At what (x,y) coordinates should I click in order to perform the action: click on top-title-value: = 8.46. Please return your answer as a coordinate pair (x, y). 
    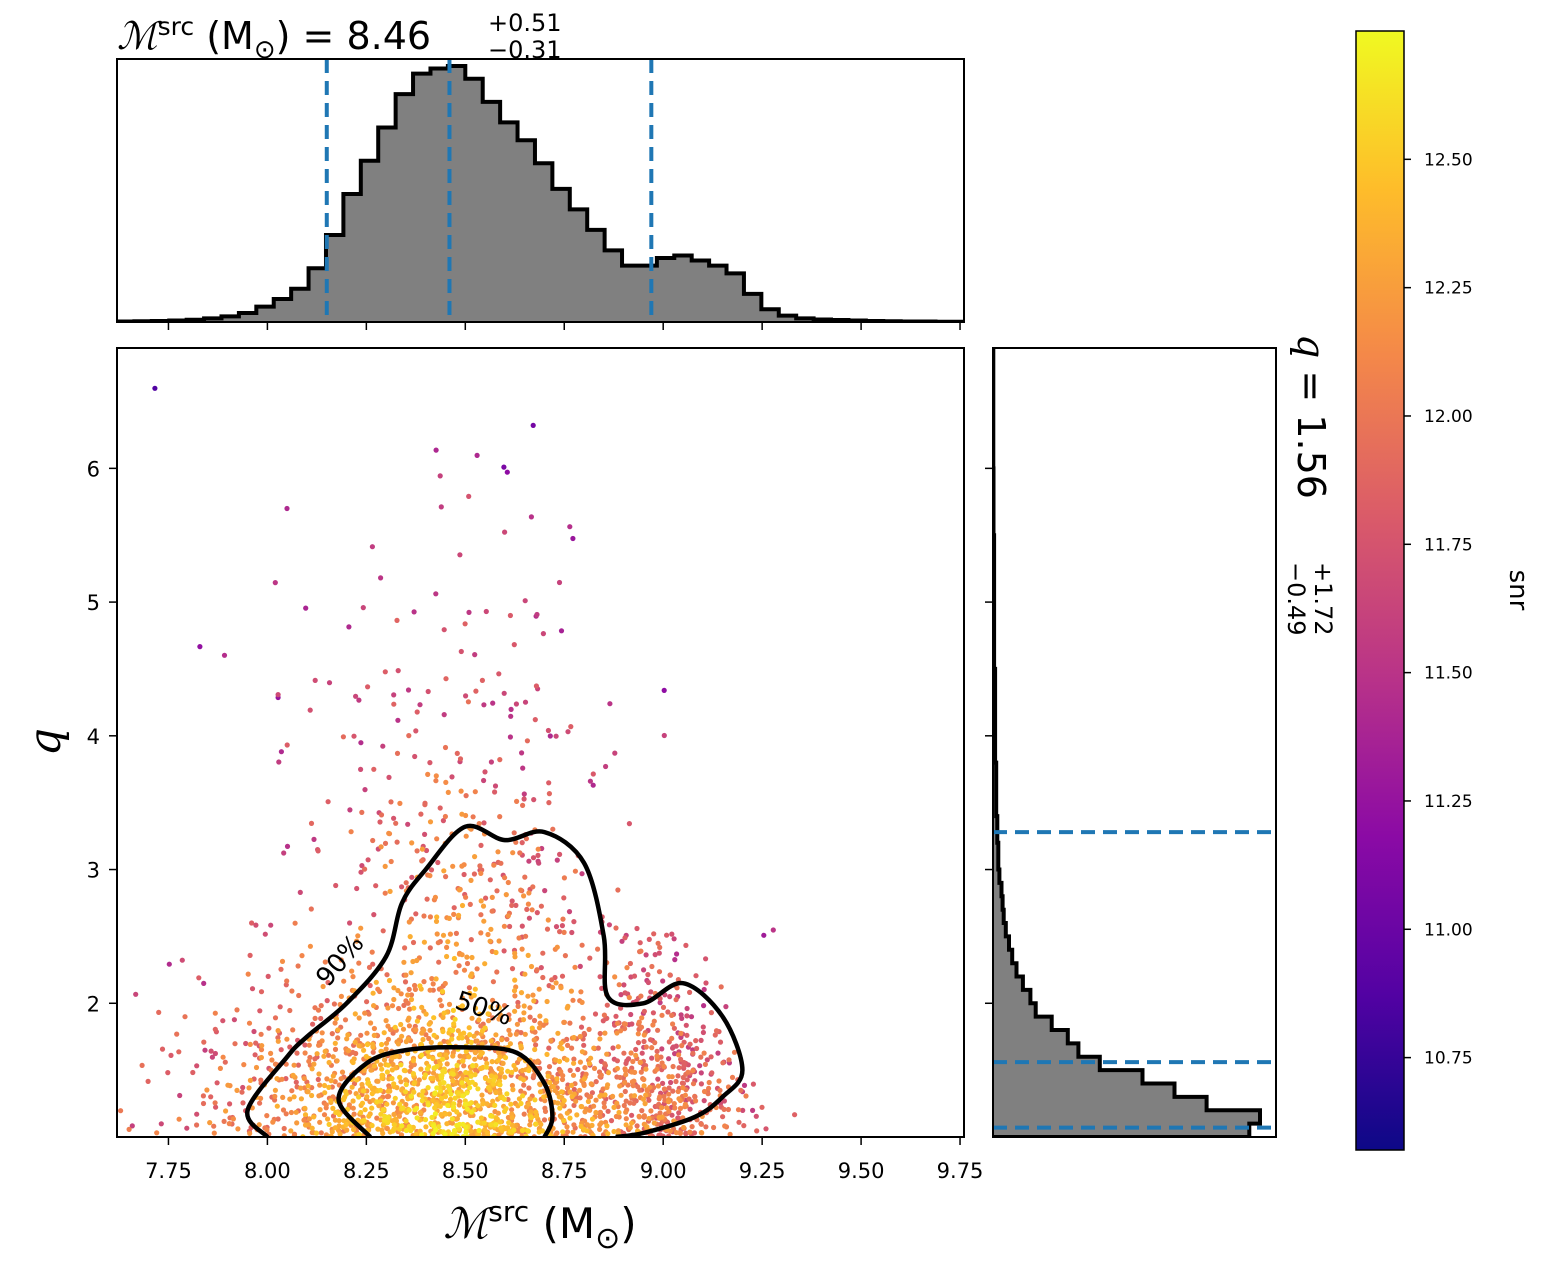
    Looking at the image, I should click on (360, 36).